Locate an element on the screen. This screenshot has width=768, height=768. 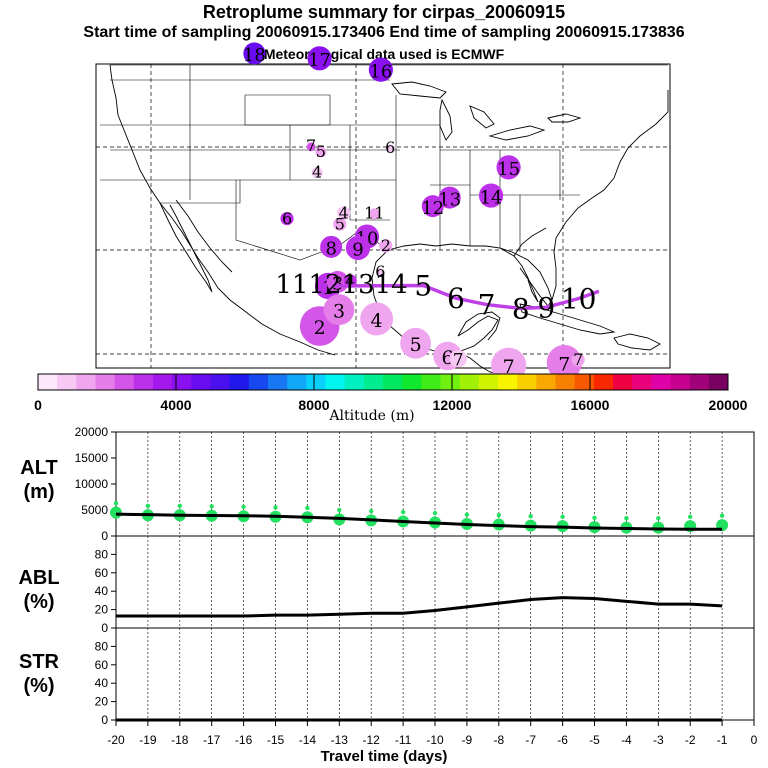
x-tick-label: -13 is located at coordinates (340, 740).